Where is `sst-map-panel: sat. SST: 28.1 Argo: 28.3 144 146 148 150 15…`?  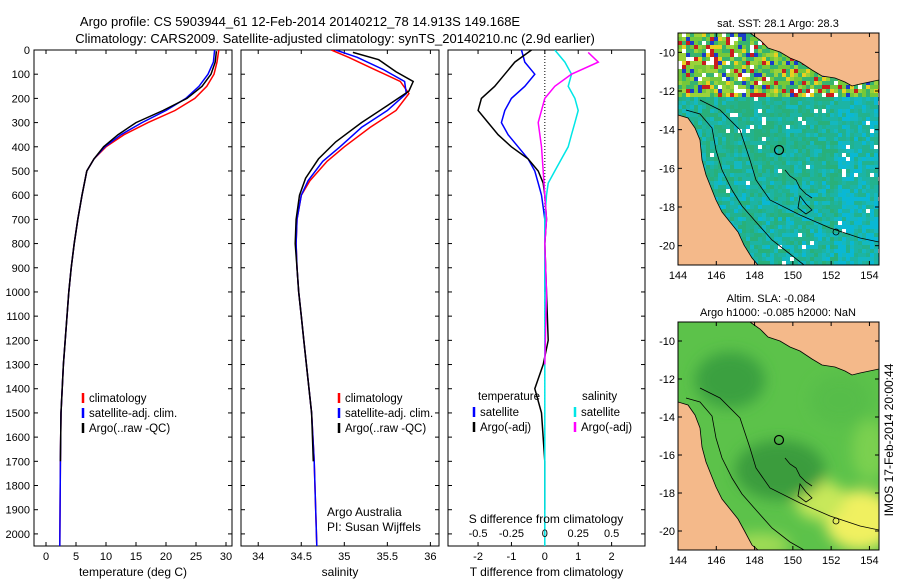
sst-map-panel: sat. SST: 28.1 Argo: 28.3 144 146 148 150 15… is located at coordinates (769, 150).